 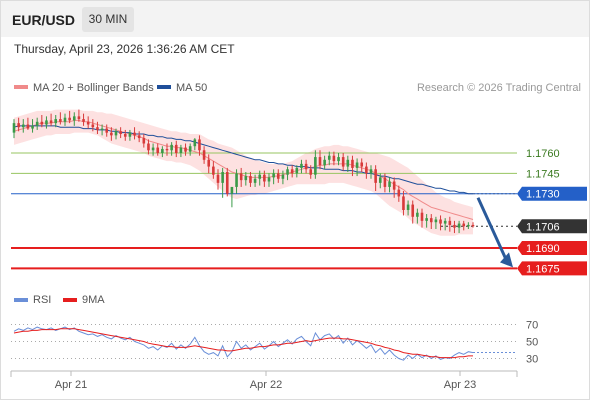 What do you see at coordinates (108, 19) in the screenshot?
I see `timeframe-button: 30 MIN` at bounding box center [108, 19].